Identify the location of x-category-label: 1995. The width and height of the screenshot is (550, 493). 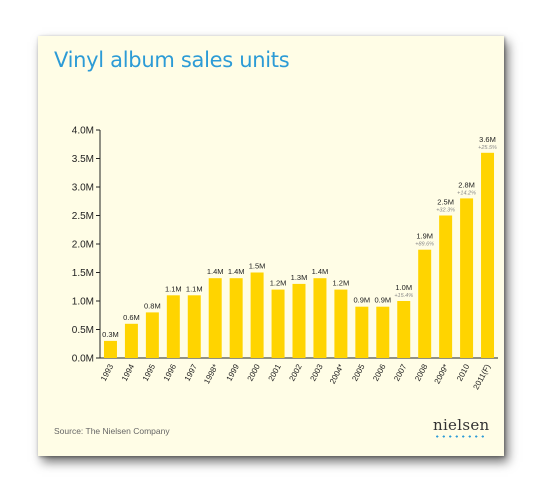
(149, 372).